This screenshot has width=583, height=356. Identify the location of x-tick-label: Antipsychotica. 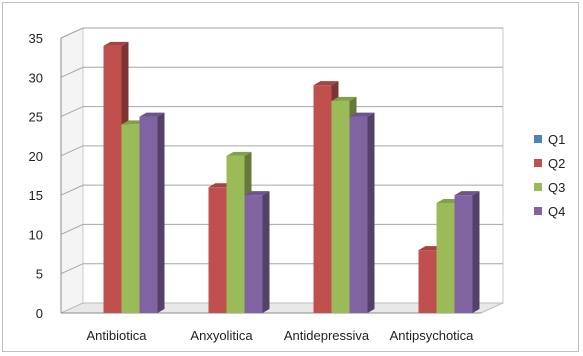
(432, 335).